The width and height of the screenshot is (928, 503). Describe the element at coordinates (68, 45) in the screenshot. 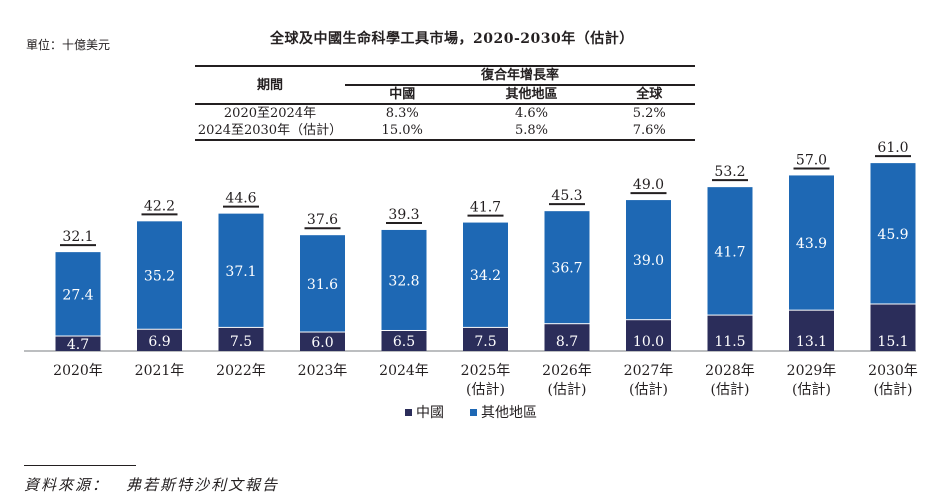

I see `unit-label: 單位：十億美元` at that location.